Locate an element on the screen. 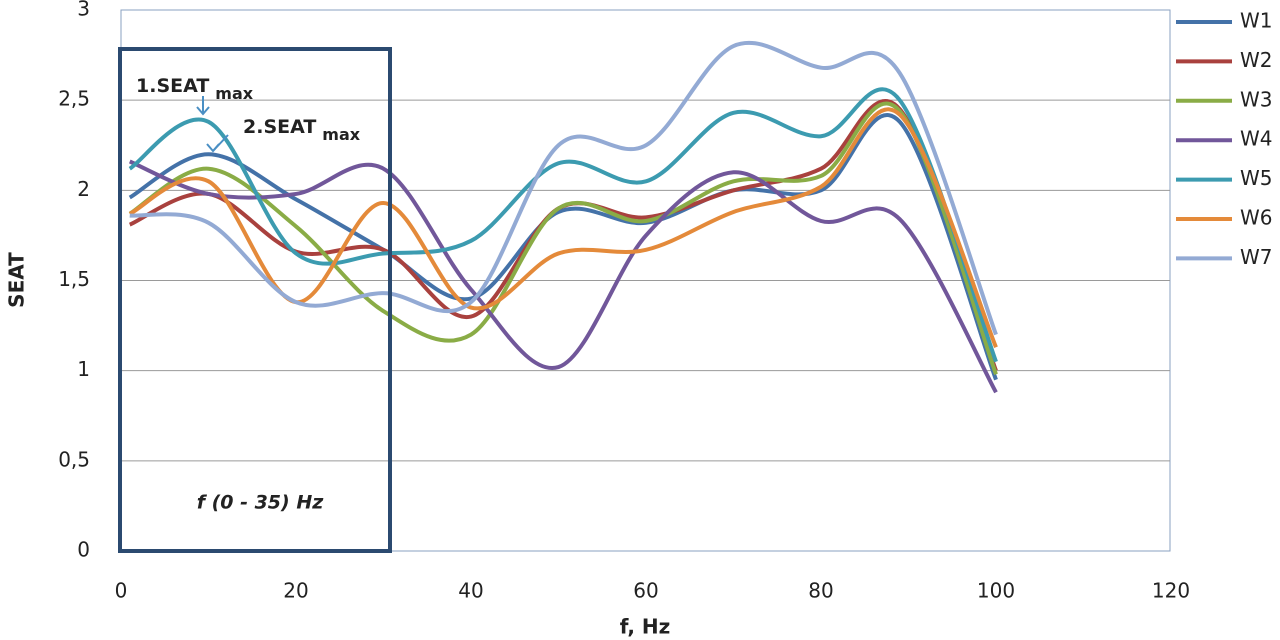  legend-label: W6 is located at coordinates (1256, 218).